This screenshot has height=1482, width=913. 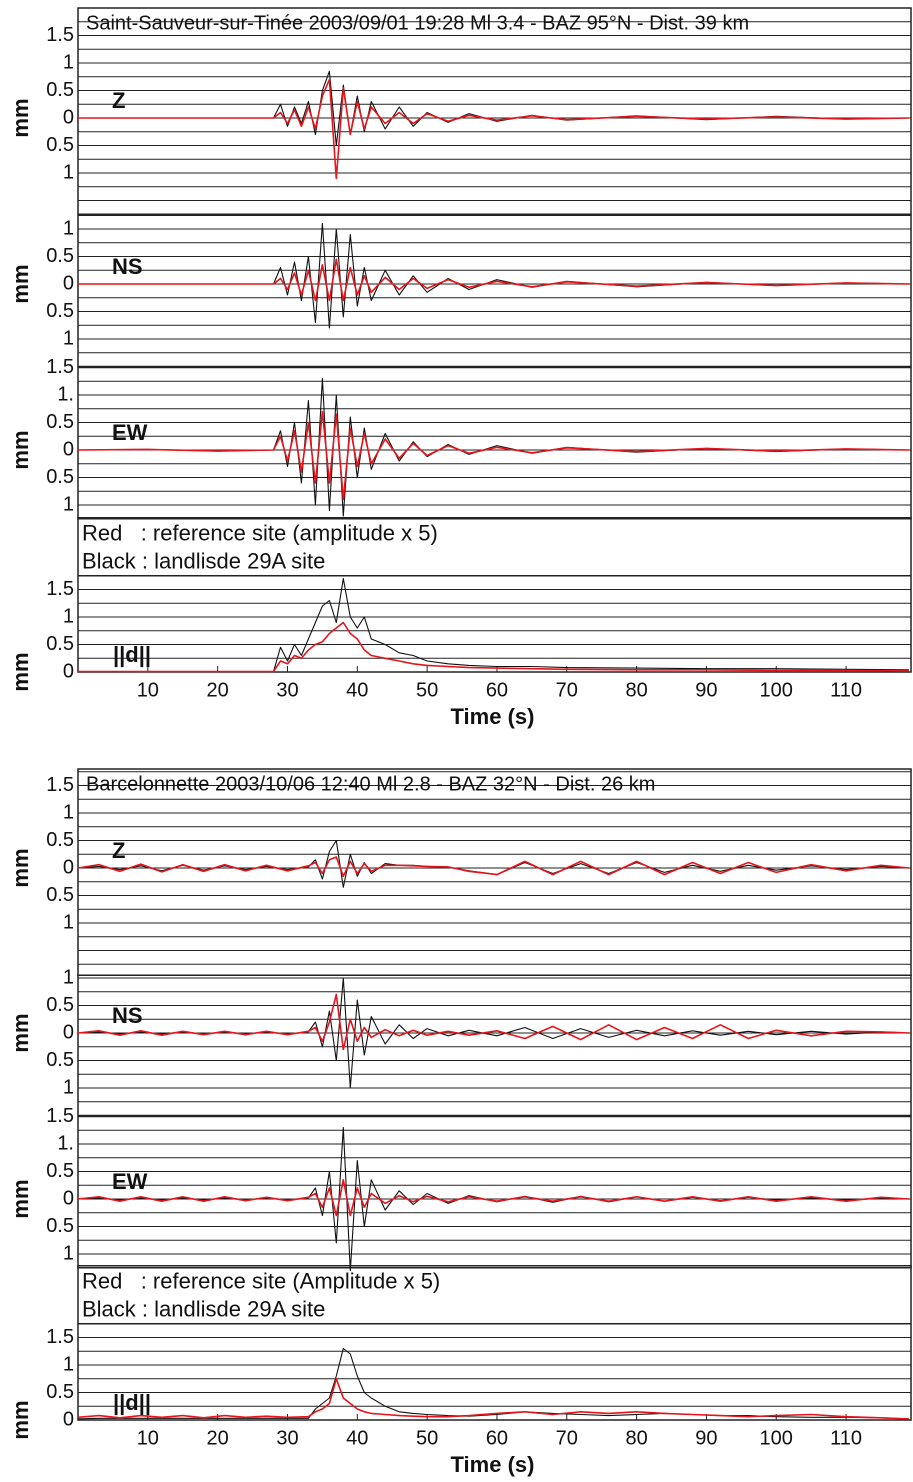 I want to click on legend-note: Red : reference site (amplitude x 5), so click(x=260, y=533).